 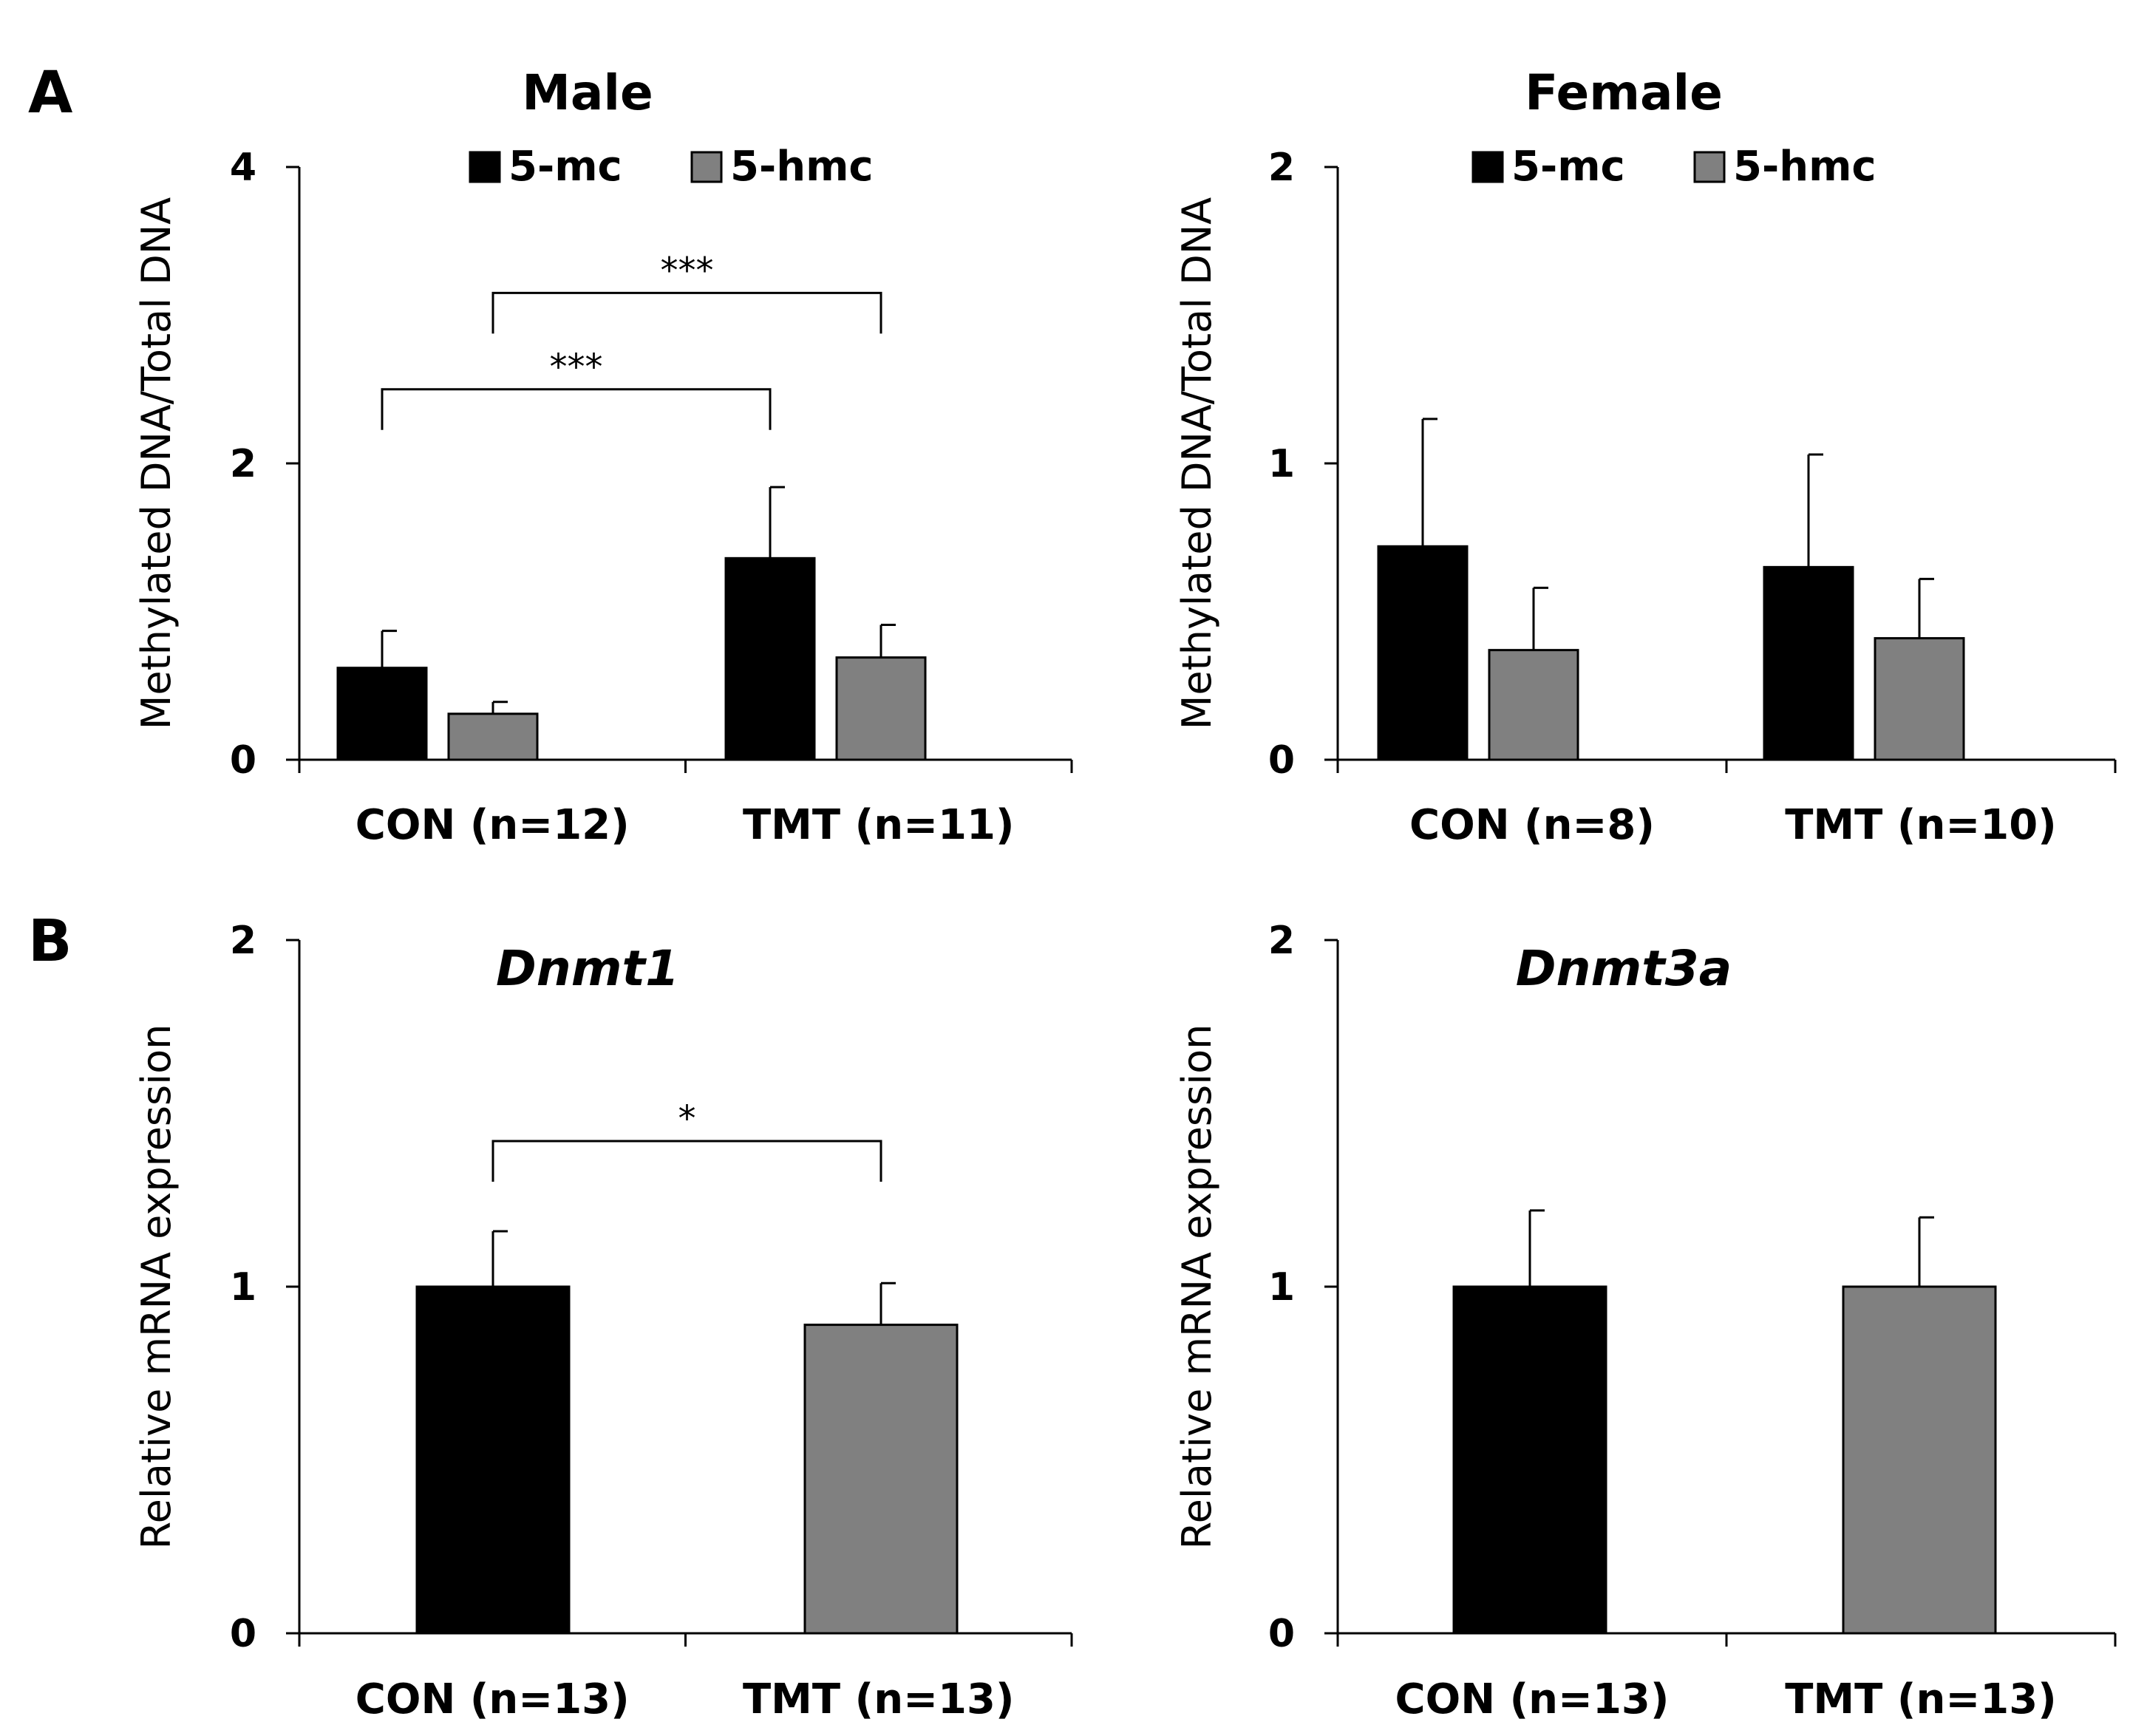 What do you see at coordinates (1921, 825) in the screenshot?
I see `x-category-label: TMT (n=10)` at bounding box center [1921, 825].